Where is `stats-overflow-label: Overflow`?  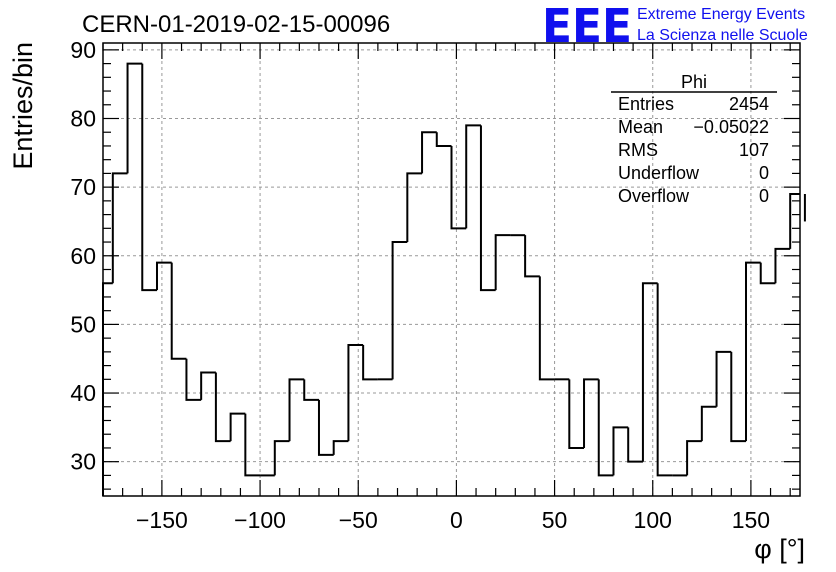 stats-overflow-label: Overflow is located at coordinates (654, 196).